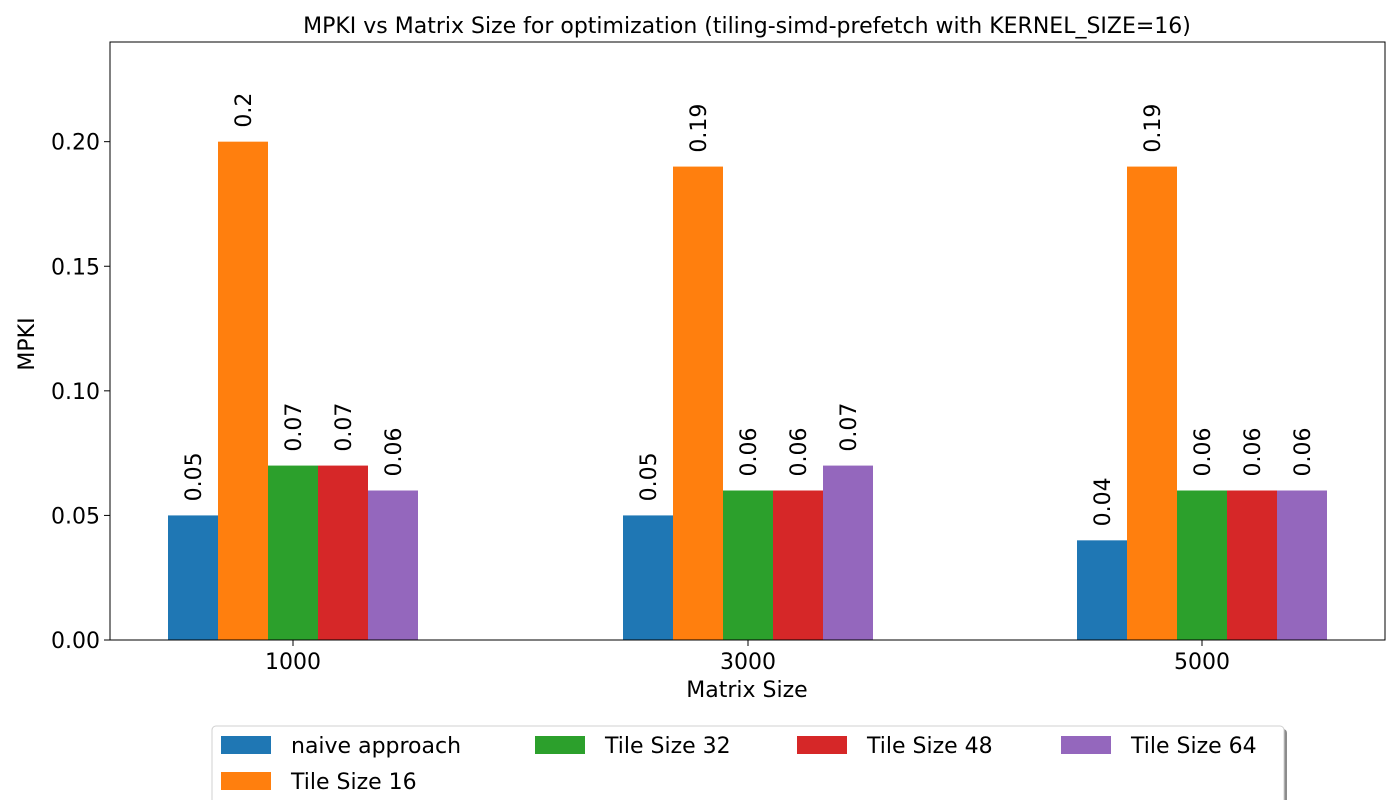 The width and height of the screenshot is (1400, 800). I want to click on legend-frame, so click(748, 762).